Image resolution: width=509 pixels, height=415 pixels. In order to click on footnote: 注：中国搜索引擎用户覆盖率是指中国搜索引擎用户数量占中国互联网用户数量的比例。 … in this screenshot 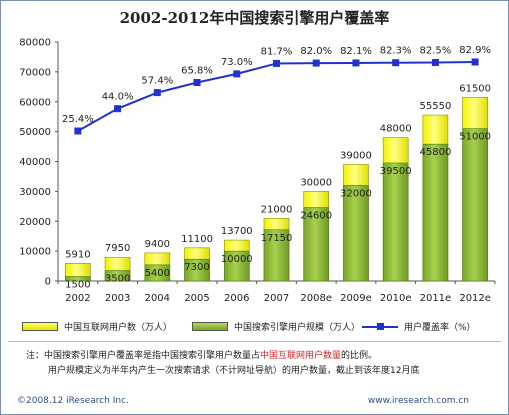, I will do `click(222, 364)`.